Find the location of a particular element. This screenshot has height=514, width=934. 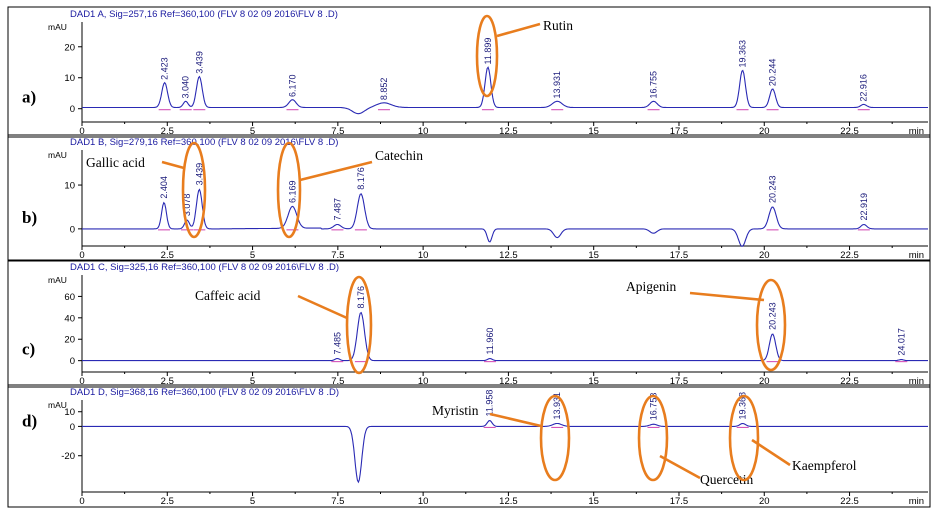

compound-callout: Gallic acid is located at coordinates (146, 190).